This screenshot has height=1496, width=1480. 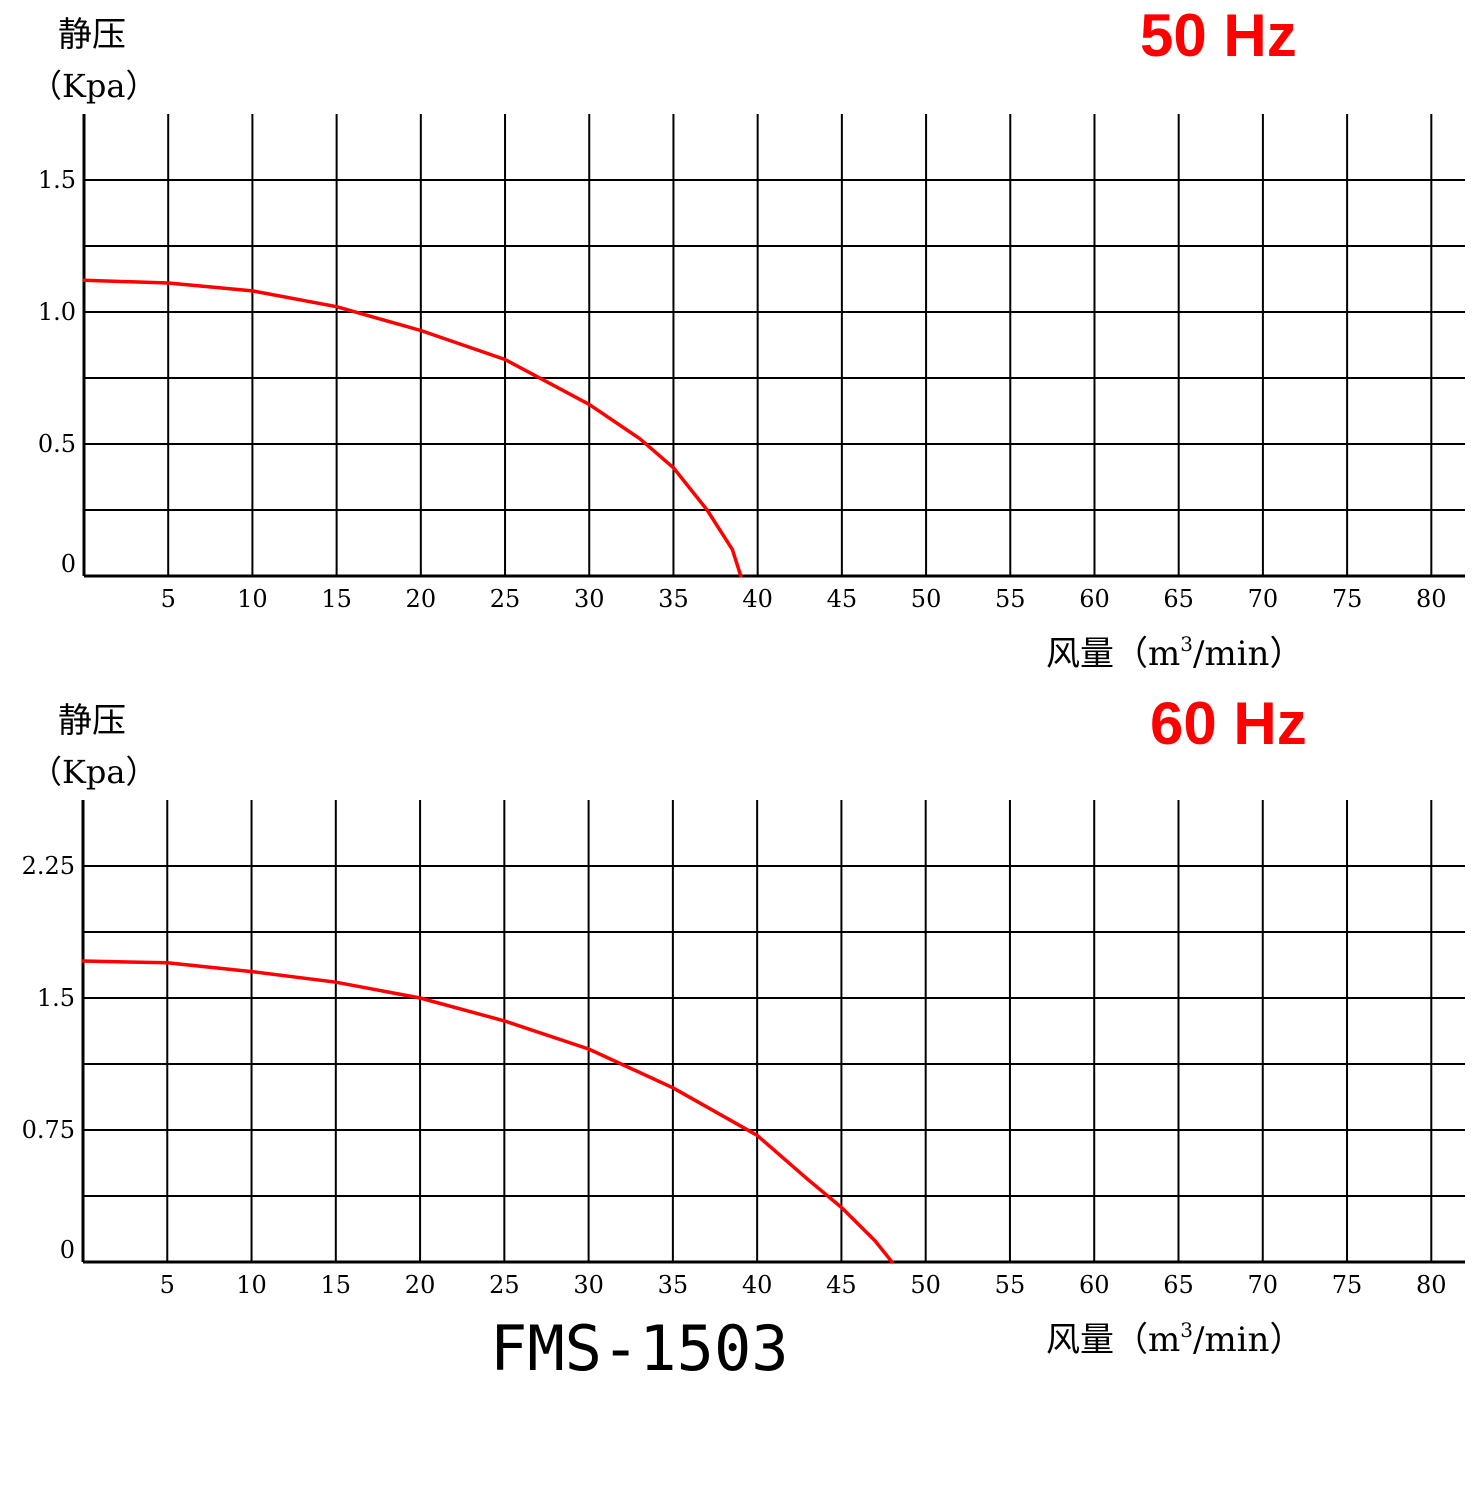 I want to click on chart2-xlabel-prefix: 风量（m, so click(x=1113, y=1340).